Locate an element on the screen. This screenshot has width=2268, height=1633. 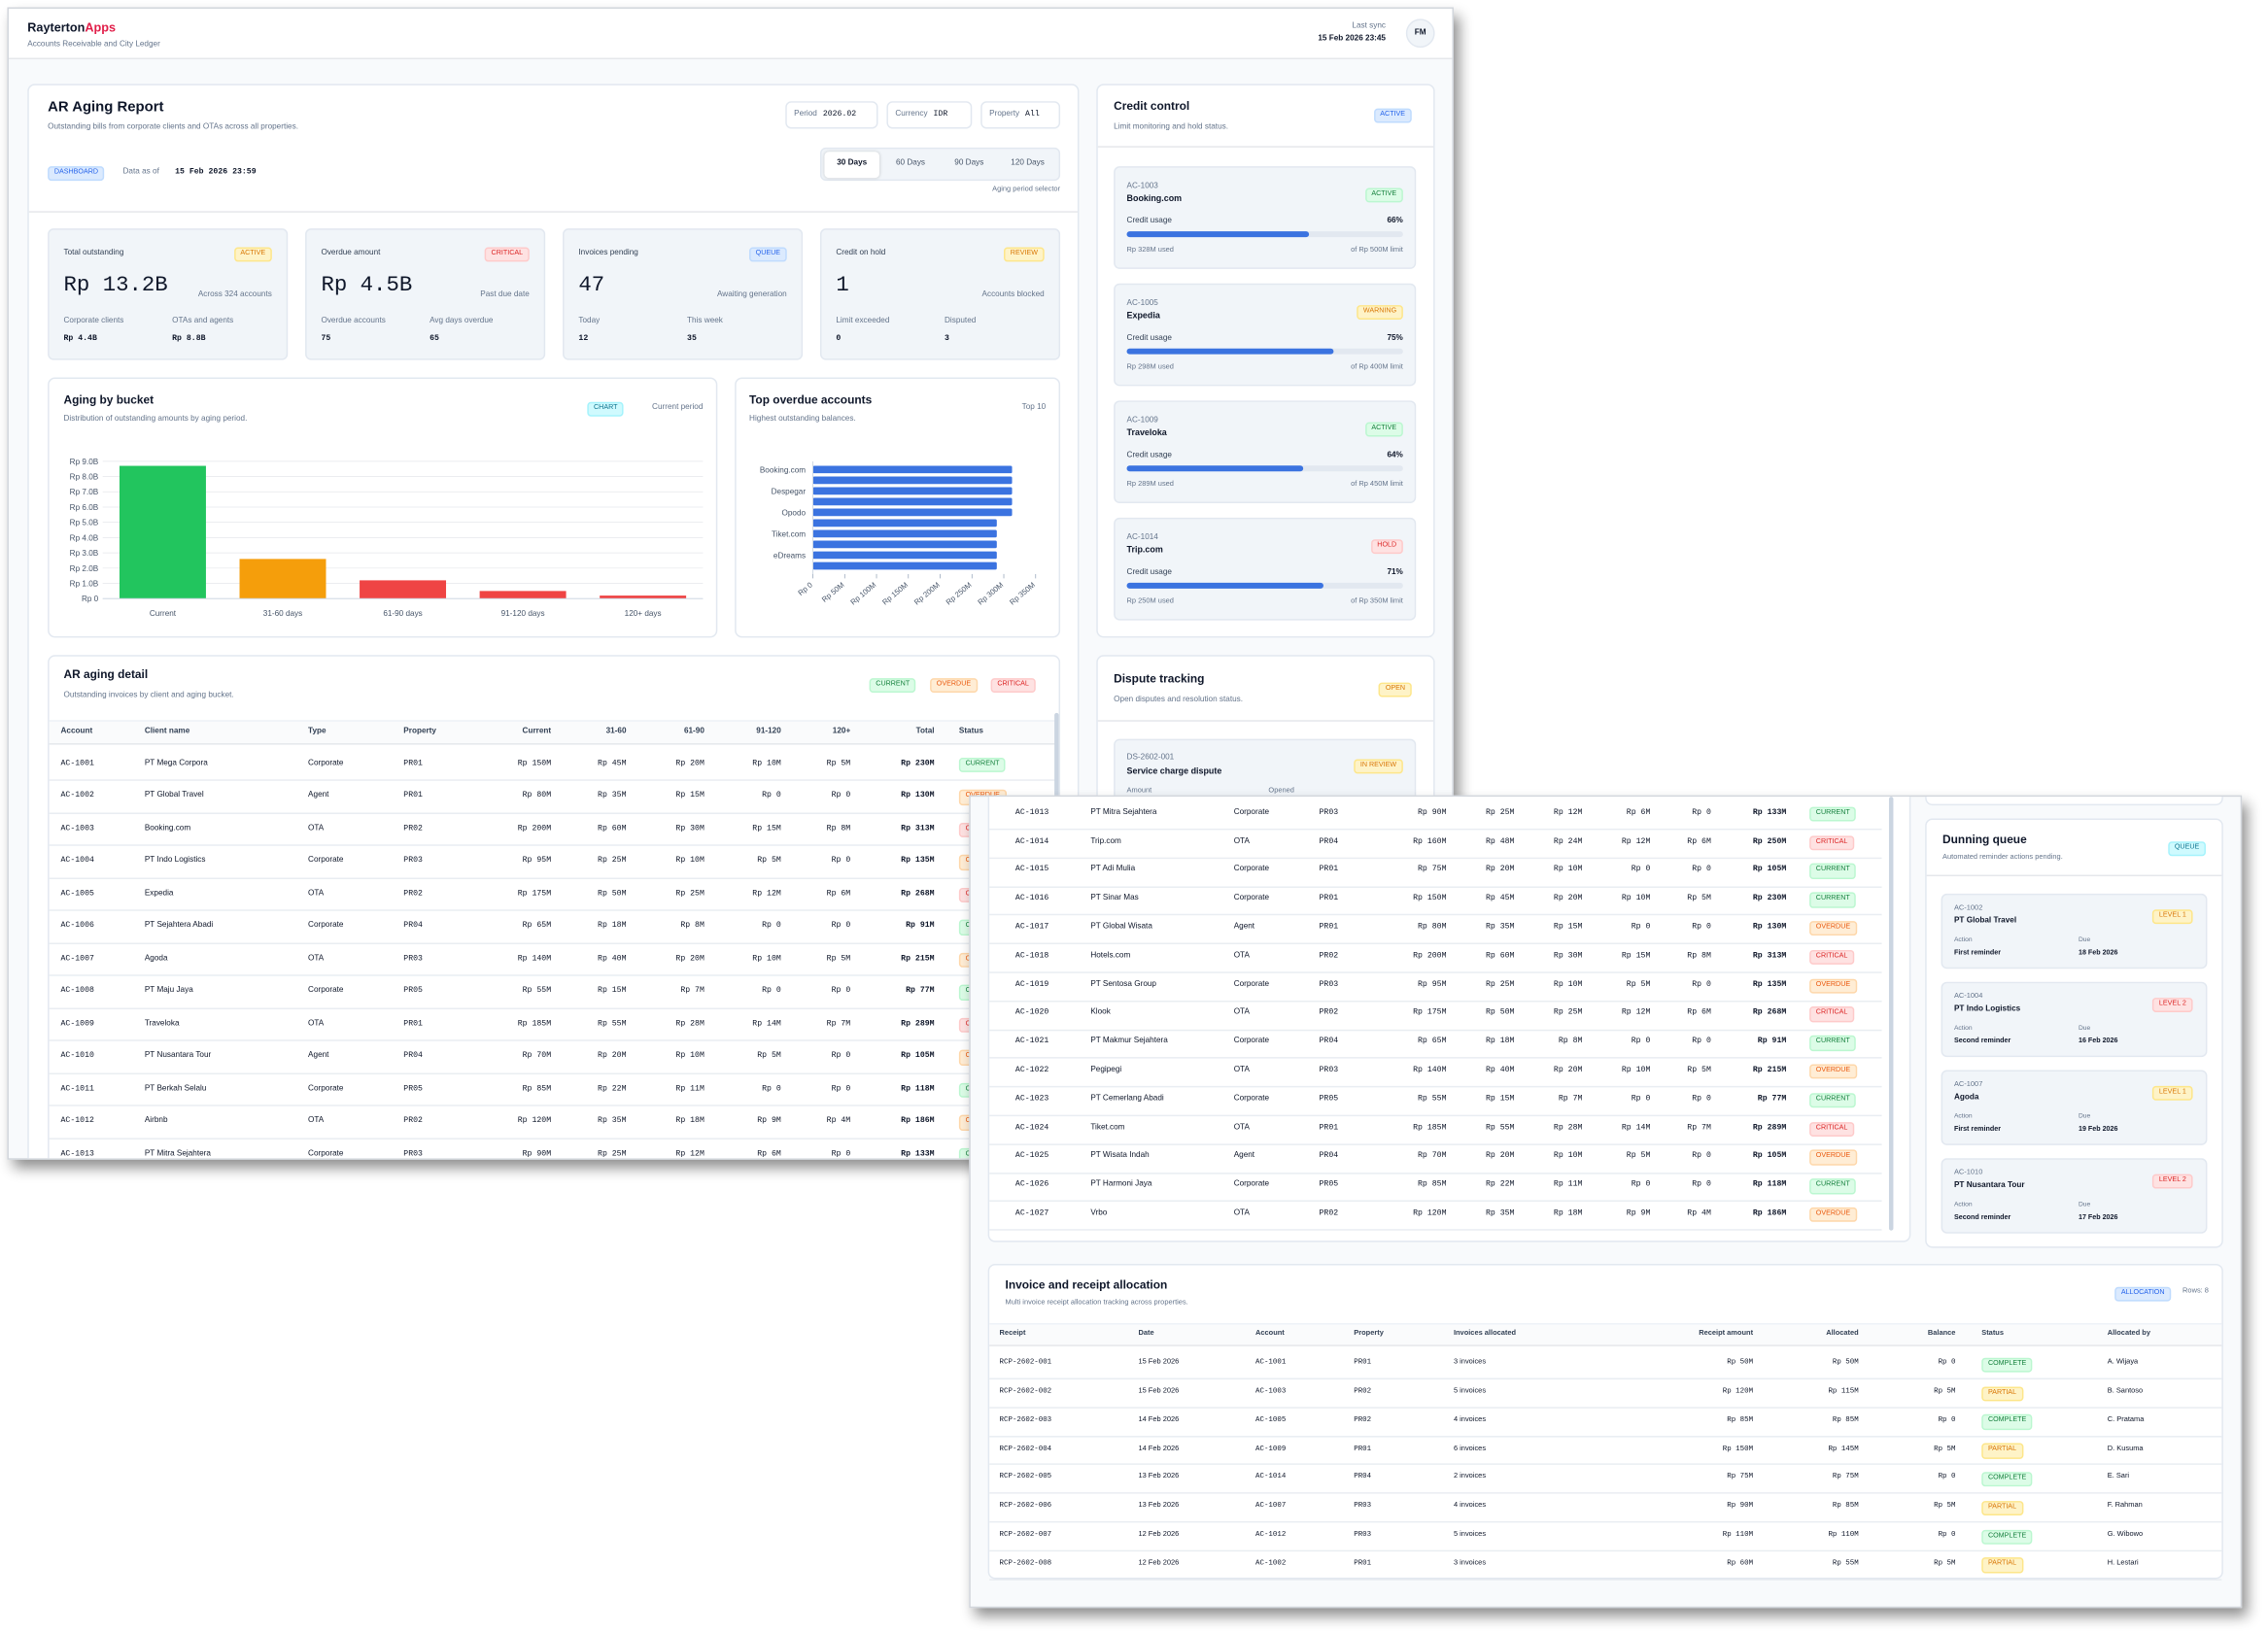
cell: Rp 75M is located at coordinates (1845, 1476).